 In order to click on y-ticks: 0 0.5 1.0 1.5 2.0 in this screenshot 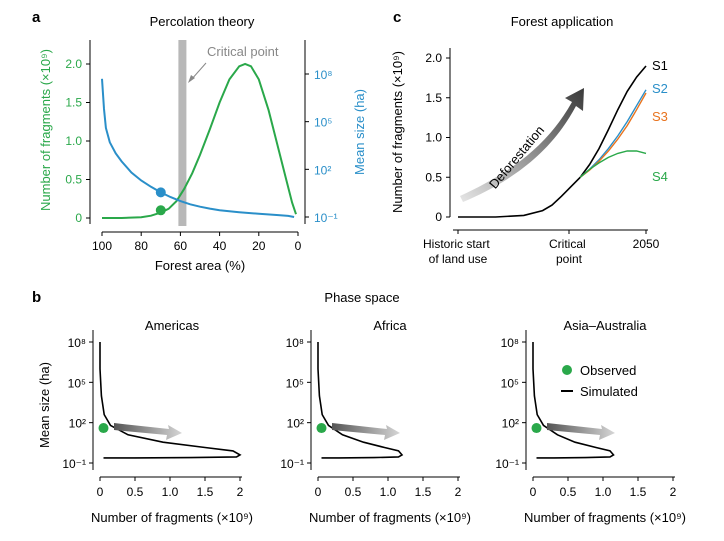, I will do `click(437, 137)`.